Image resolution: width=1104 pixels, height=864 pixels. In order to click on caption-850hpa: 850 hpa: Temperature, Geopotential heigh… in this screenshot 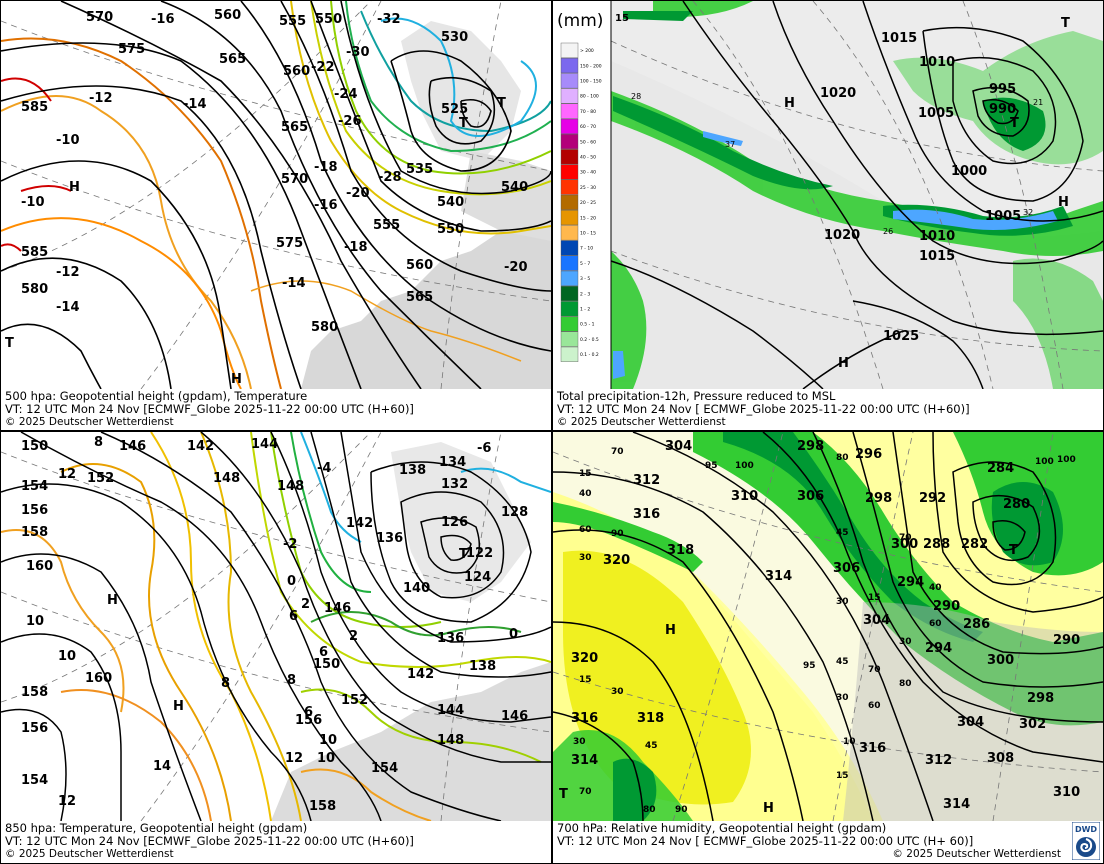, I will do `click(276, 842)`.